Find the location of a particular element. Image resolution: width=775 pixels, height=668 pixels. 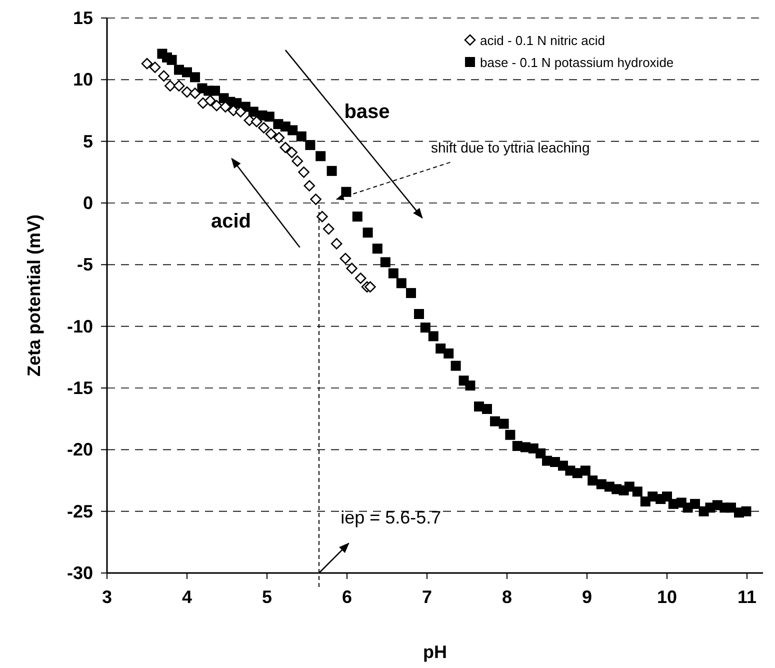

legend-label: base - 0.1 N potassium hydroxide is located at coordinates (577, 62).